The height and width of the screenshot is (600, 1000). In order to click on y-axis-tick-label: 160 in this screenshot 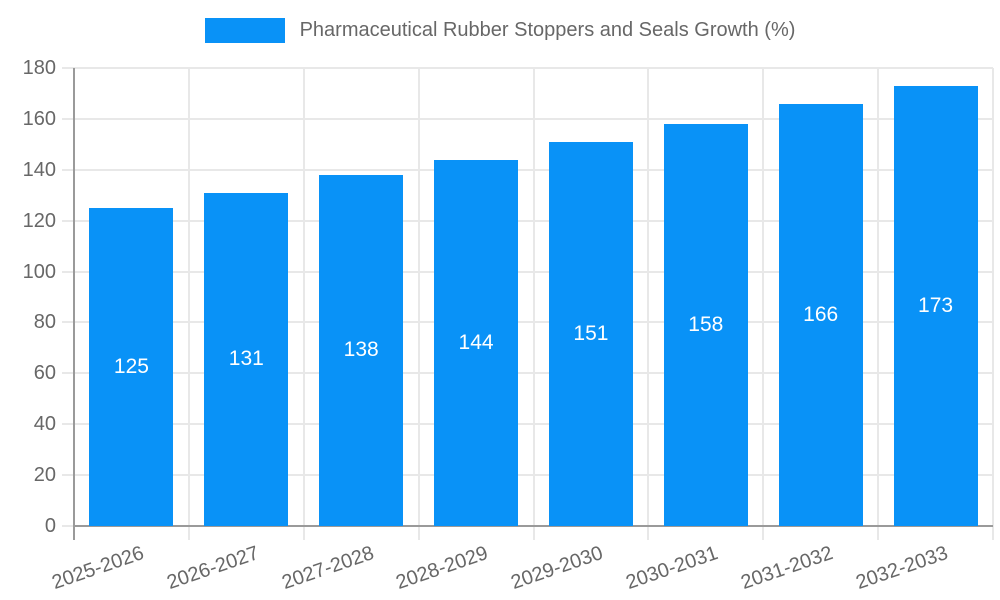, I will do `click(39, 118)`.